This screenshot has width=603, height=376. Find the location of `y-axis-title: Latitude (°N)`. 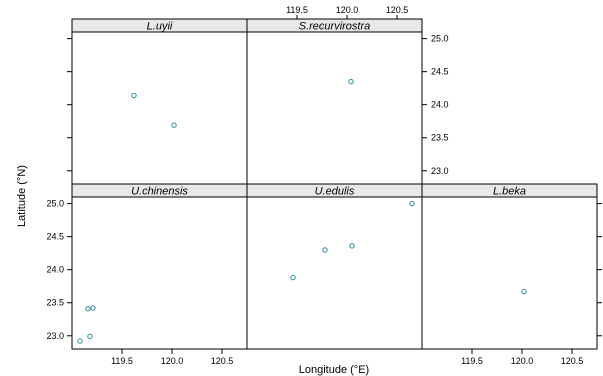

y-axis-title: Latitude (°N) is located at coordinates (22, 196).